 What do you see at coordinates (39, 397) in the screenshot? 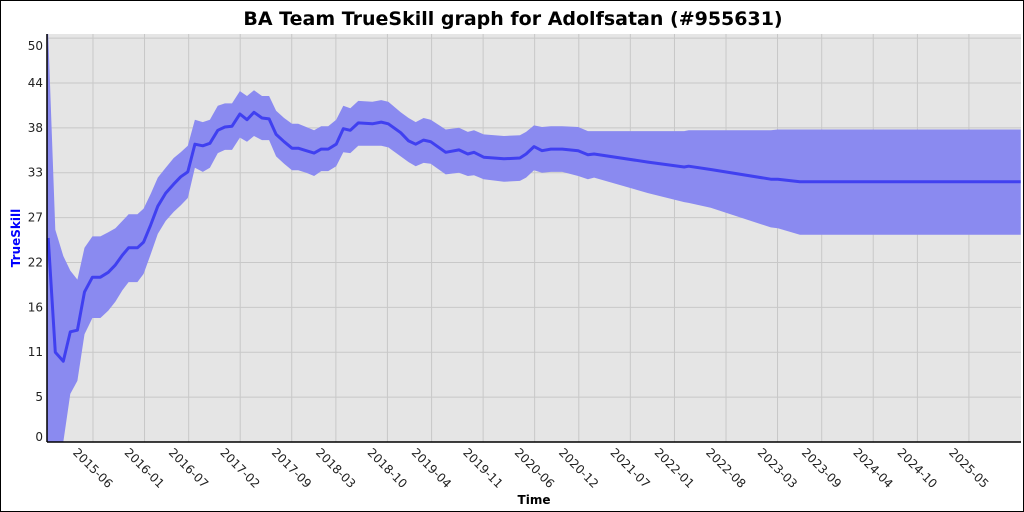
I see `y-tick-label: 5` at bounding box center [39, 397].